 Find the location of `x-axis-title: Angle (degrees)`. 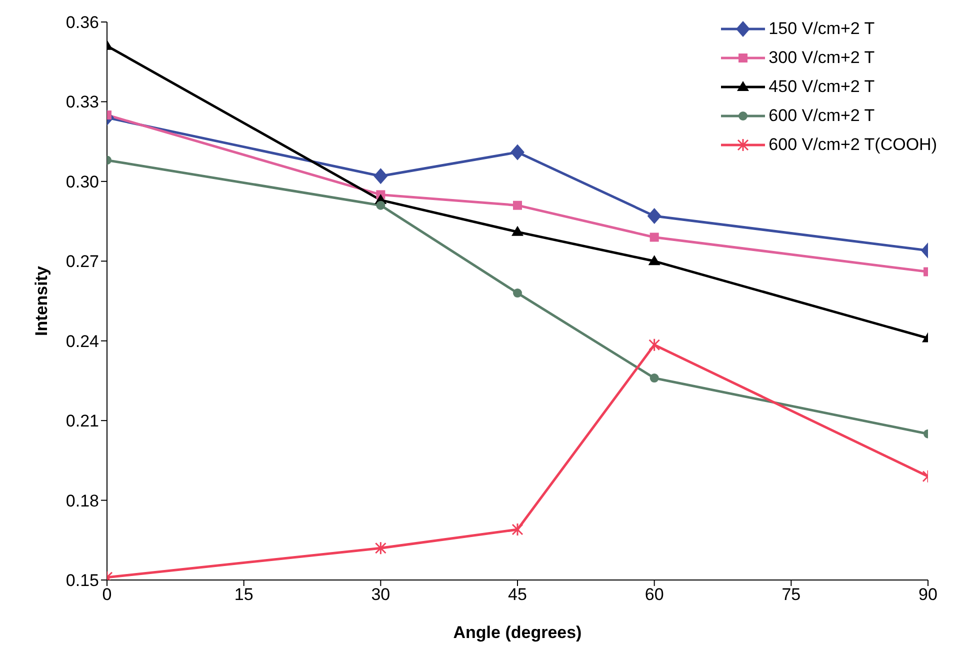

x-axis-title: Angle (degrees) is located at coordinates (517, 632).